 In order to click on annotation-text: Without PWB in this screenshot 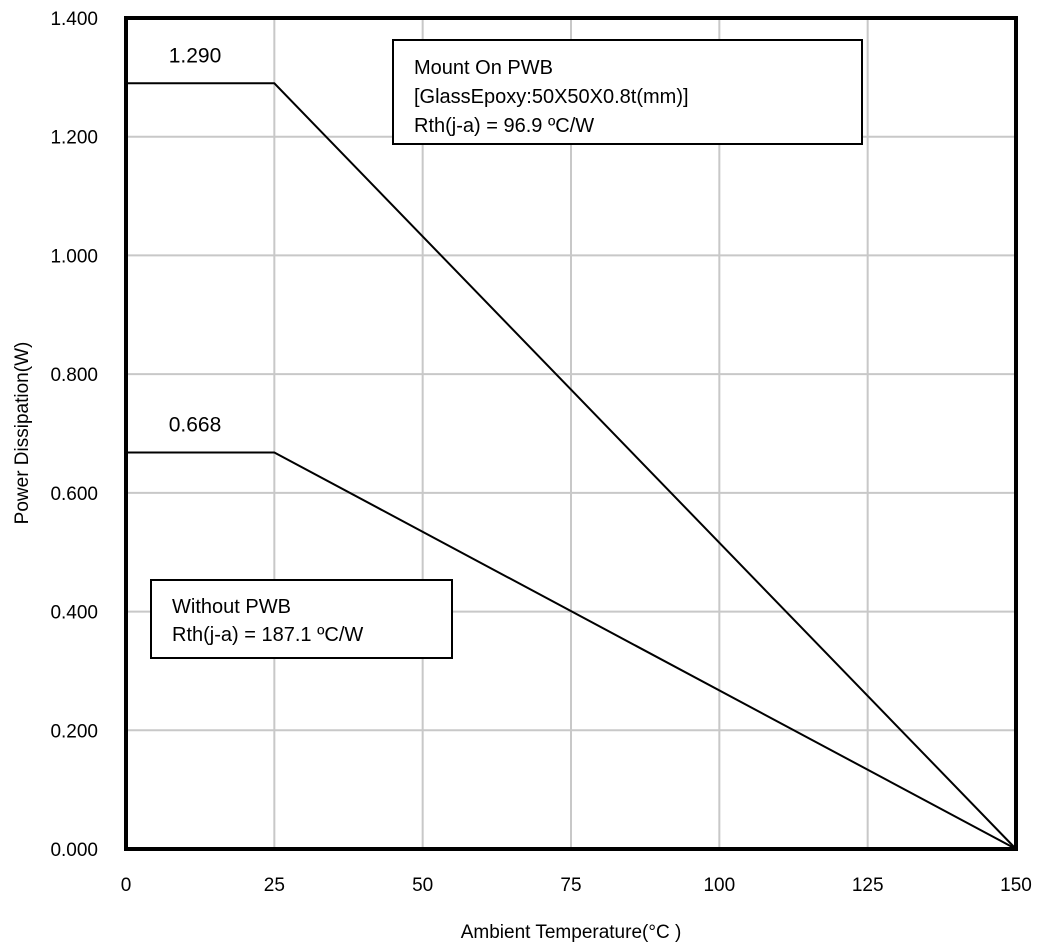, I will do `click(231, 607)`.